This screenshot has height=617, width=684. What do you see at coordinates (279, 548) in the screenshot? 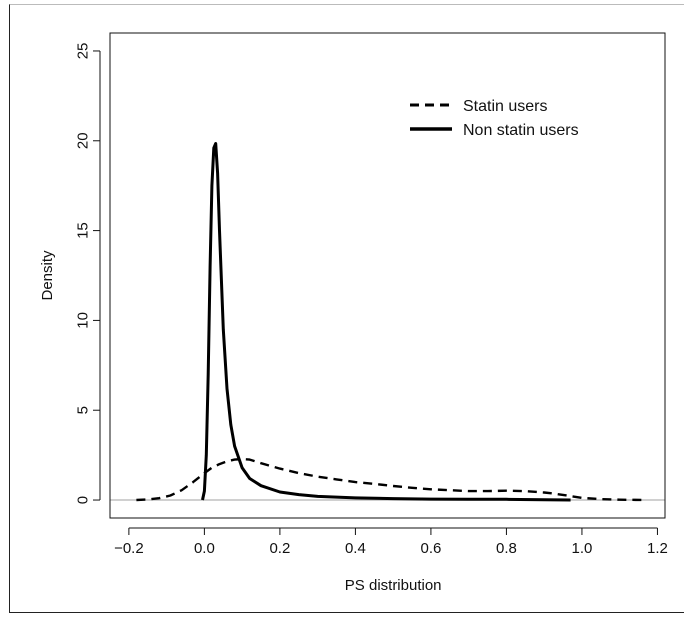
I see `x-tick-label: 0.2` at bounding box center [279, 548].